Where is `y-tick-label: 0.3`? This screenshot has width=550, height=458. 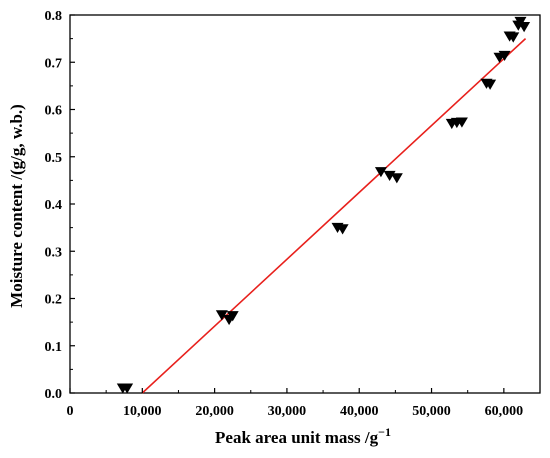
y-tick-label: 0.3 is located at coordinates (54, 252).